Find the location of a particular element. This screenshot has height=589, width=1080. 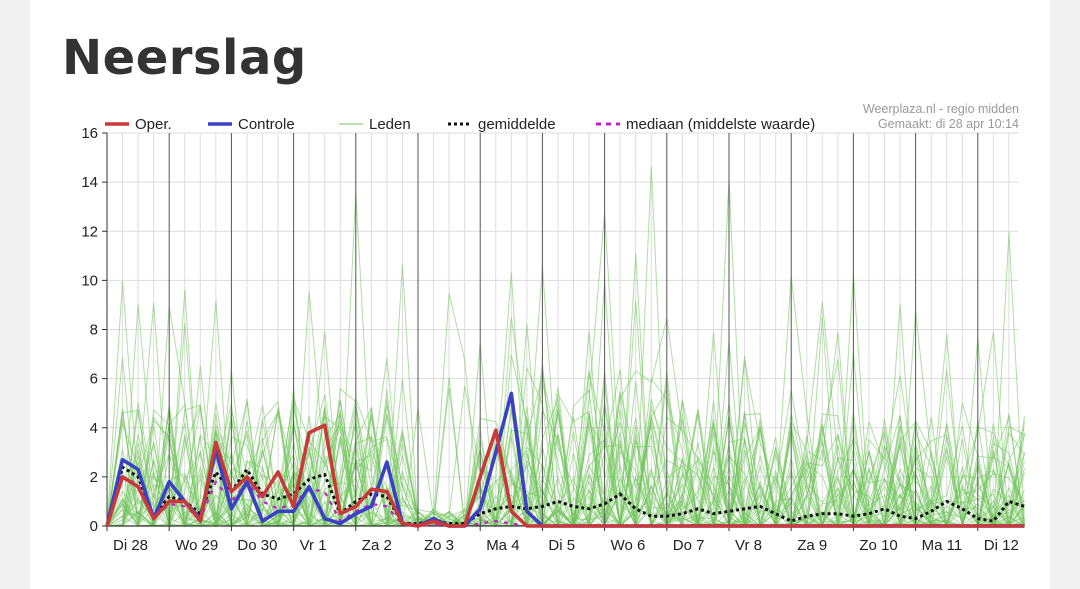

x-tick-label: Di 5 is located at coordinates (561, 545).